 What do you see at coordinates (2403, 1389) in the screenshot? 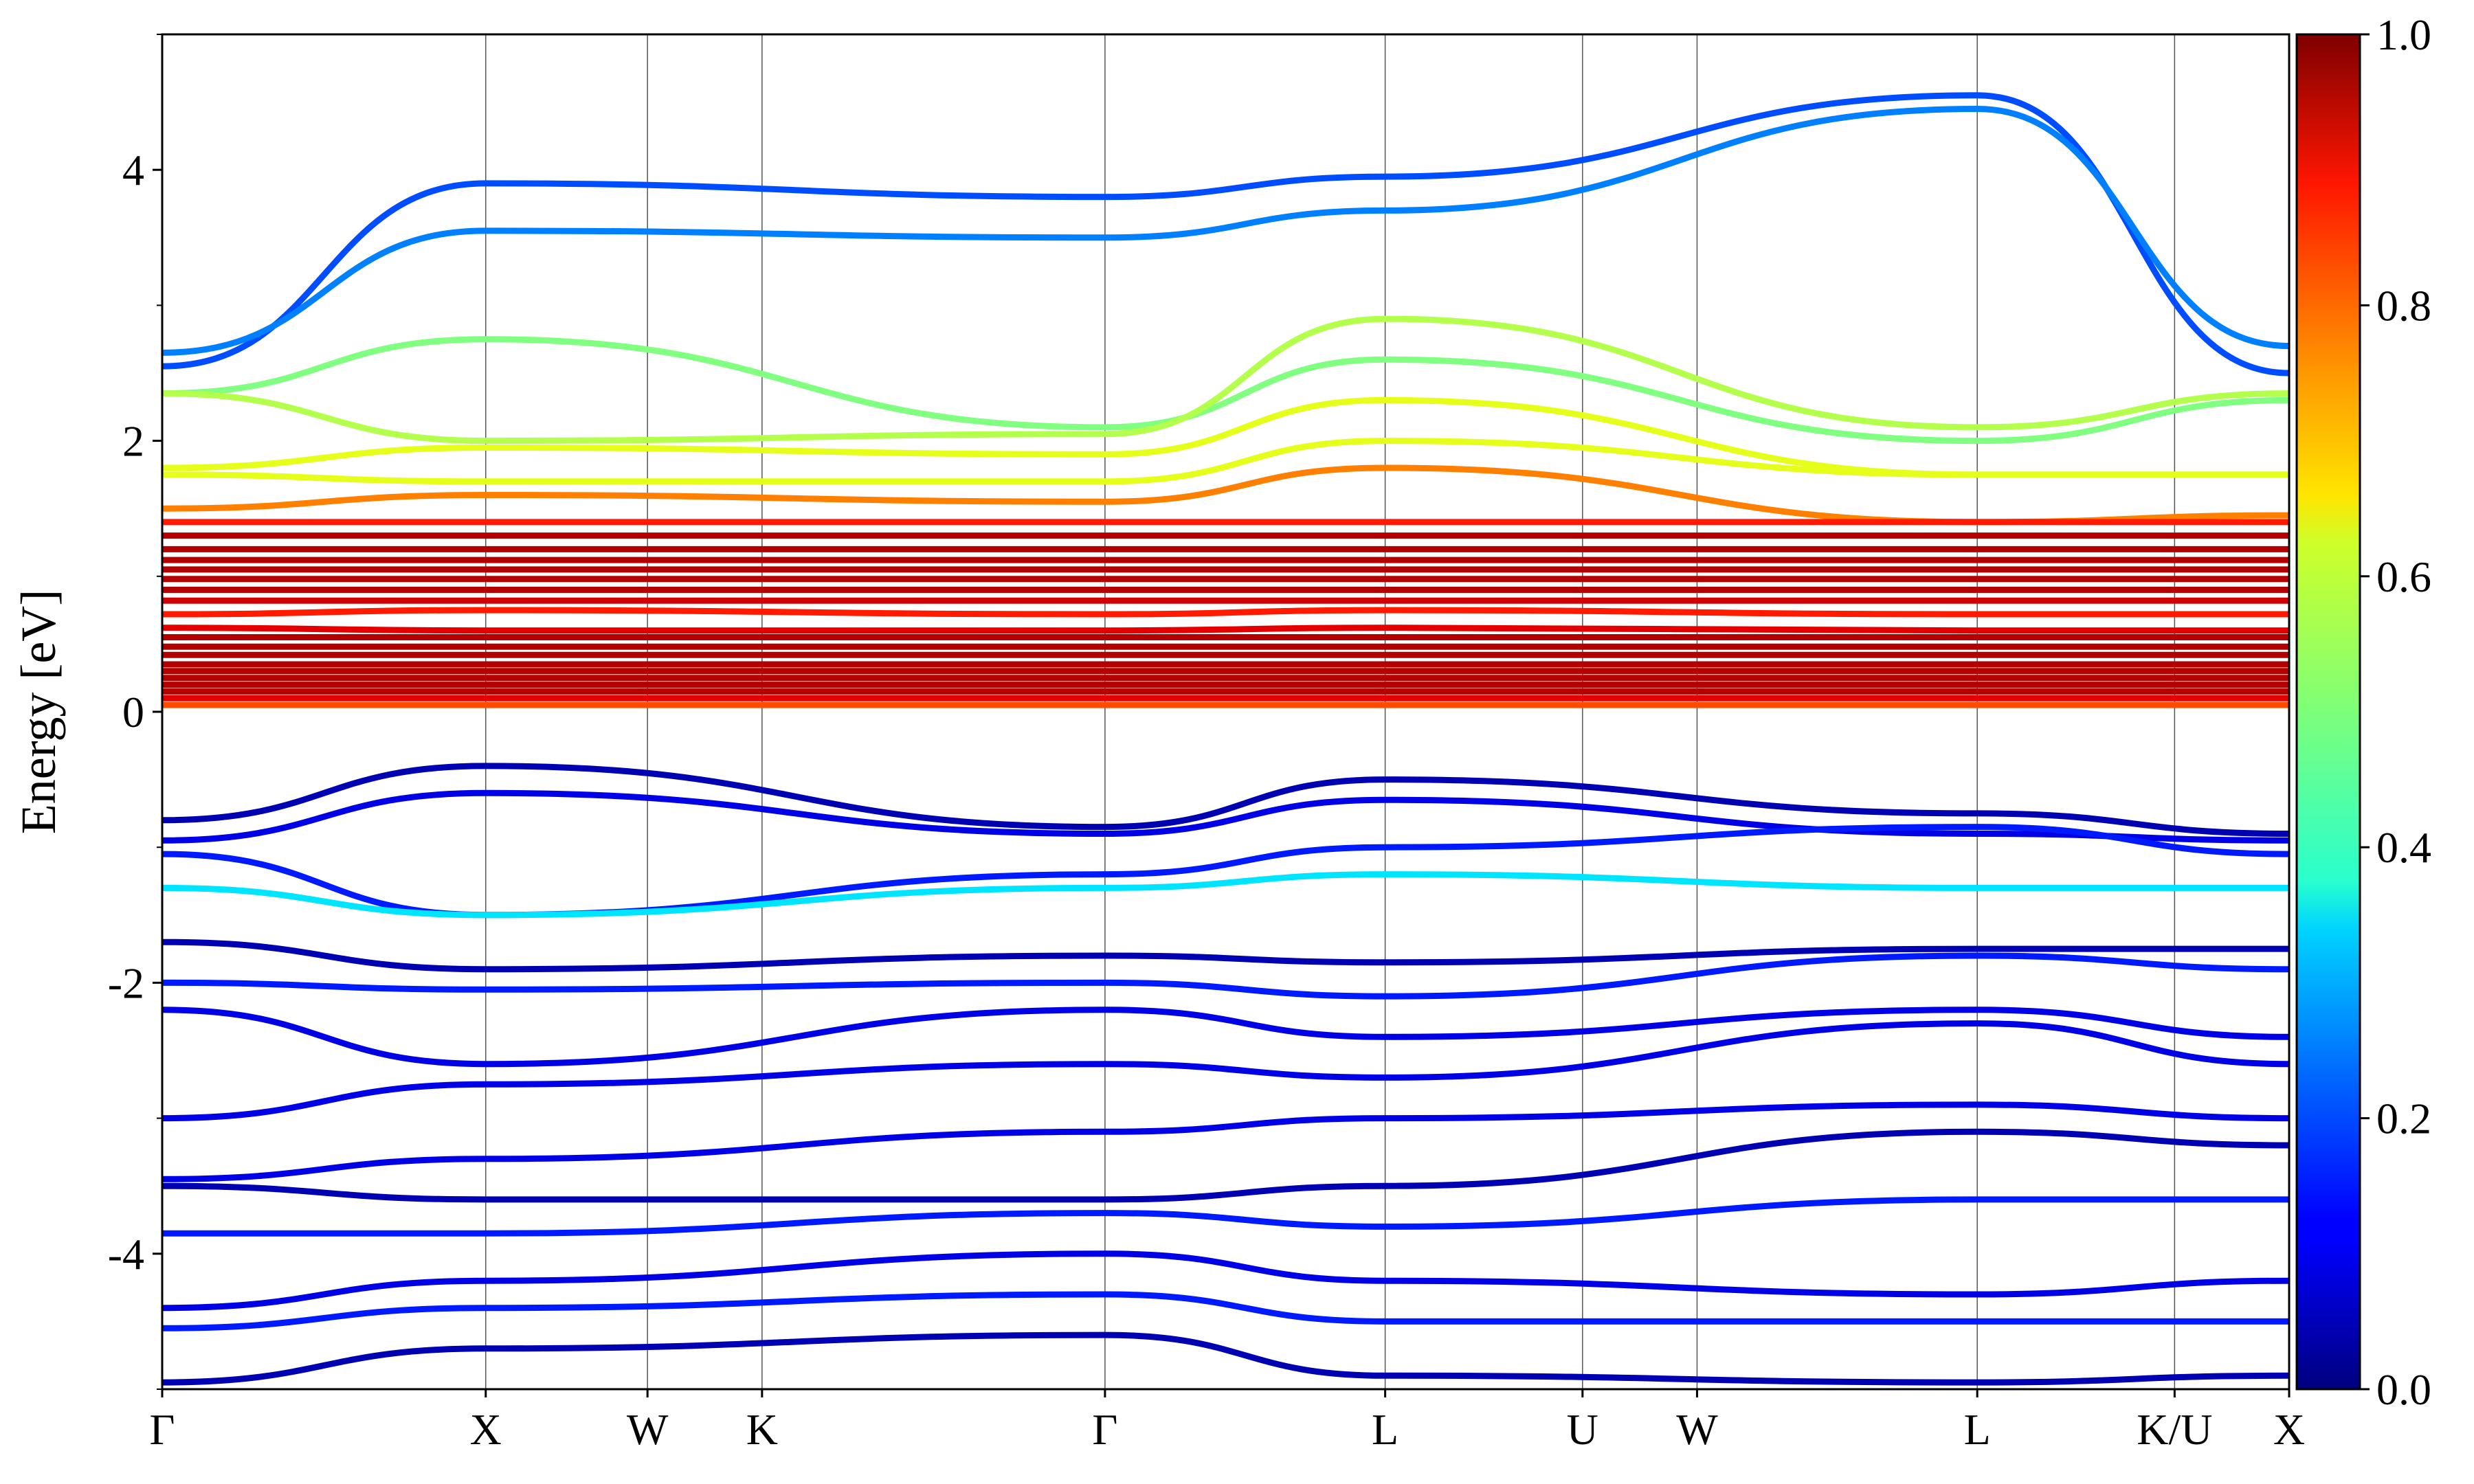
I see `colorbar-tick-label: 0.0` at bounding box center [2403, 1389].